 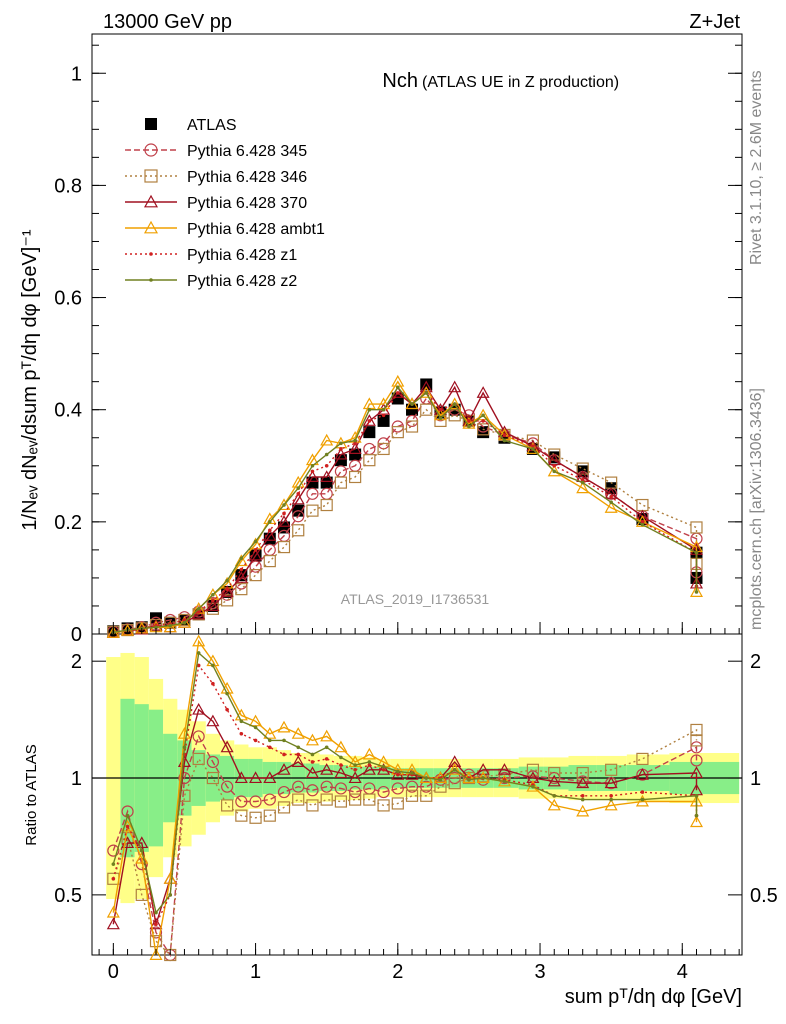 I want to click on legend-entry: Pythia 6.428 ambt1, so click(x=225, y=229).